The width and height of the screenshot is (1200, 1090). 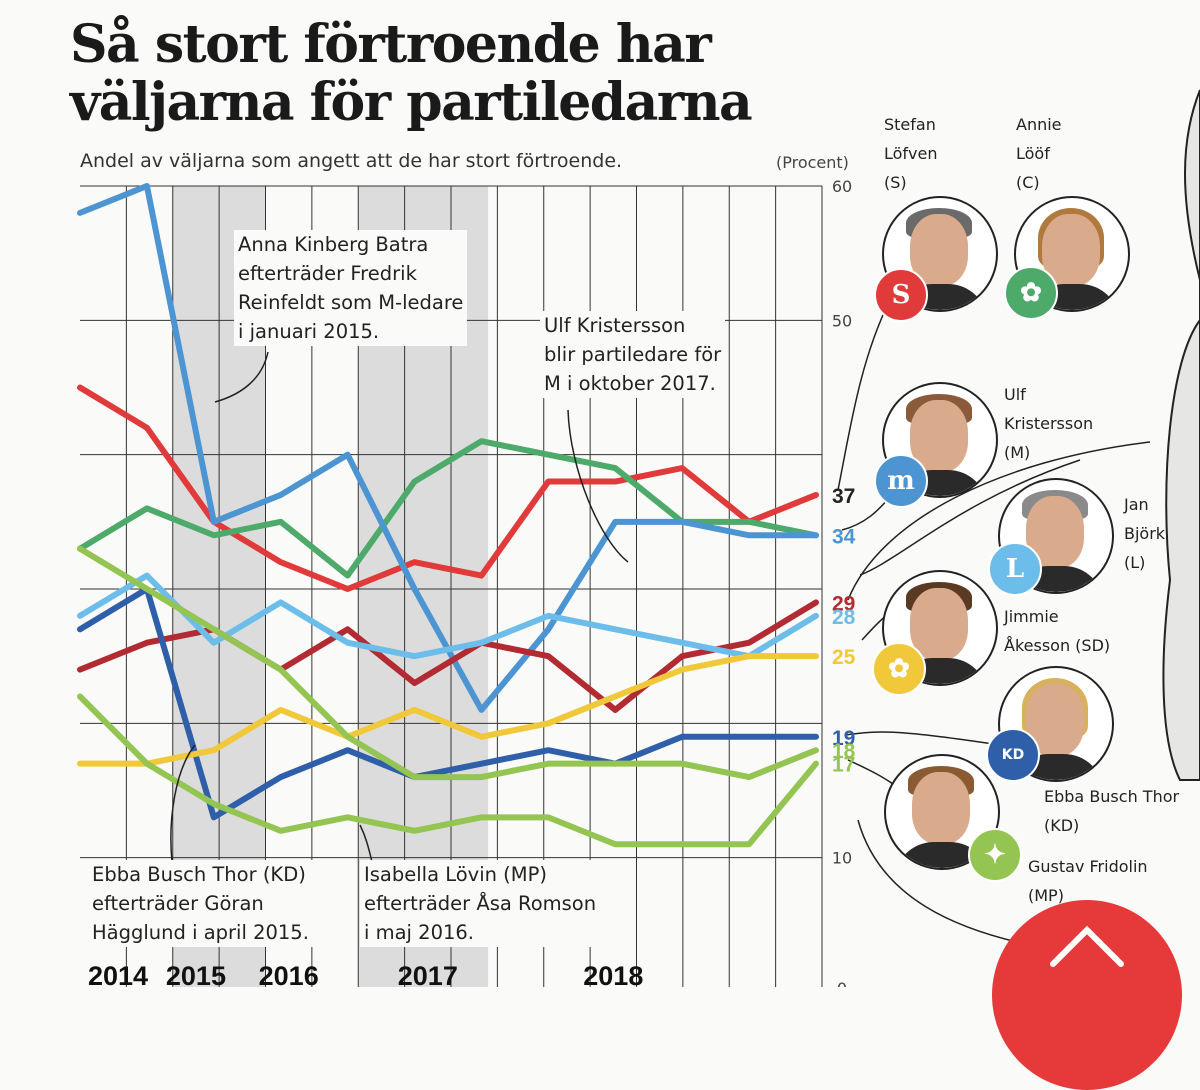 What do you see at coordinates (1057, 645) in the screenshot?
I see `leader-name-line: Åkesson (SD)` at bounding box center [1057, 645].